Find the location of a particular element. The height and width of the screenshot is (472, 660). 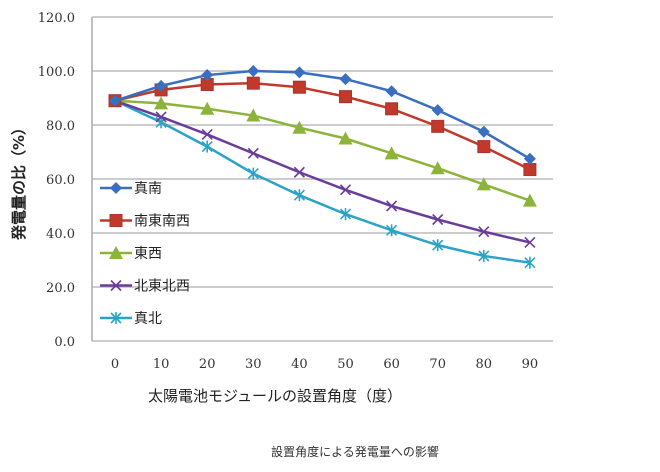

y-tick-label: 60.0 is located at coordinates (60, 180).